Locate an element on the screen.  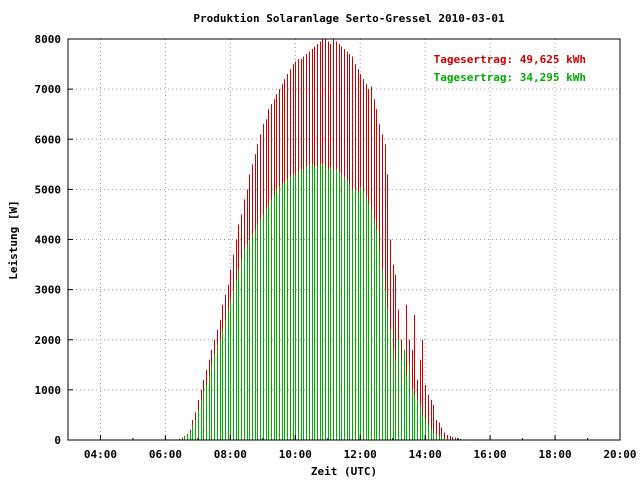
x-tick-label: 04:00 is located at coordinates (100, 454).